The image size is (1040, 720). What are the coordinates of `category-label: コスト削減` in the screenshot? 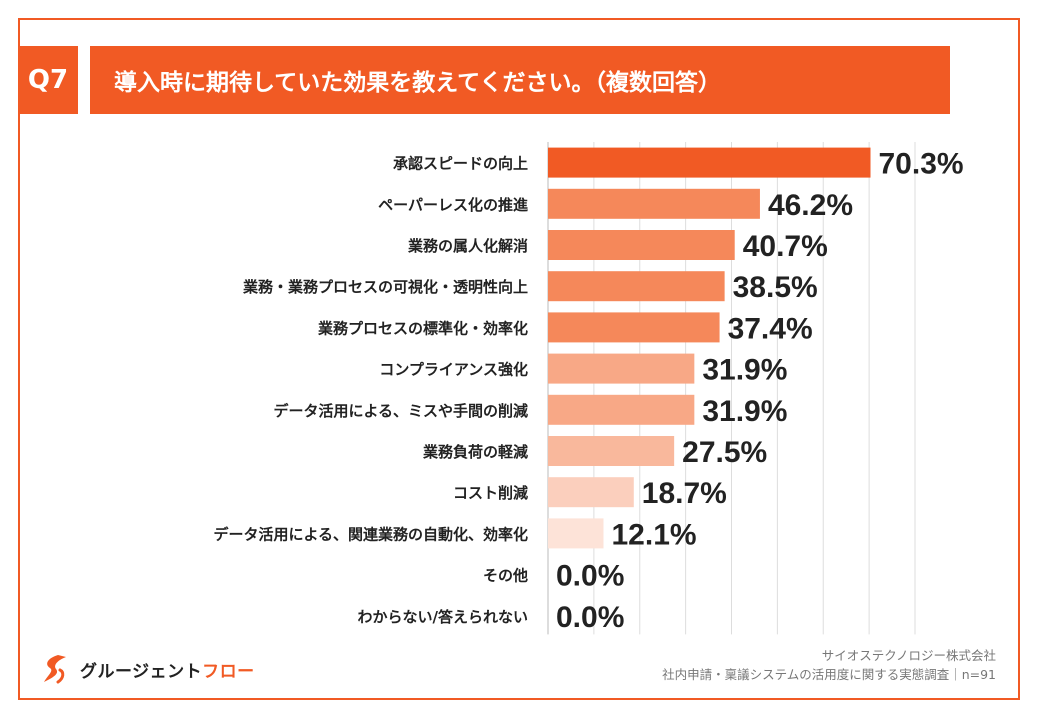 It's located at (490, 493).